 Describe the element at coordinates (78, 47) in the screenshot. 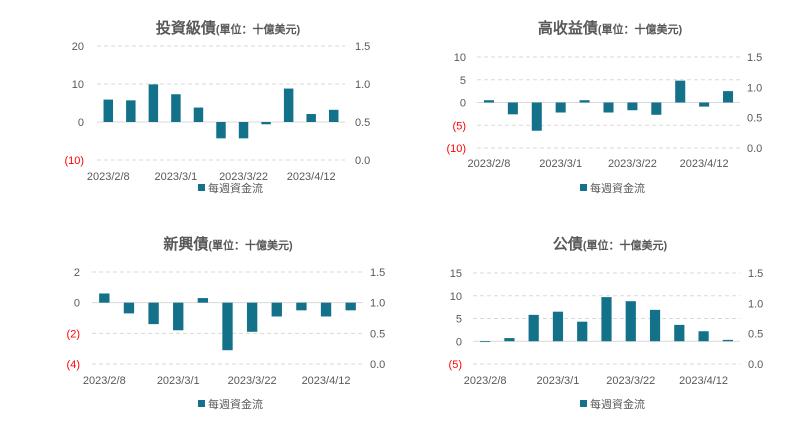

I see `y-tick-label: 20` at that location.